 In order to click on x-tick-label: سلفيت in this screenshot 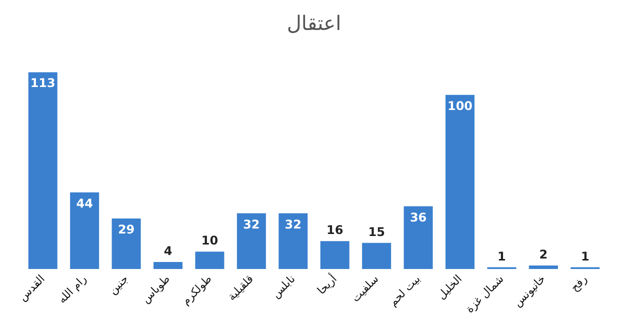, I will do `click(365, 288)`.